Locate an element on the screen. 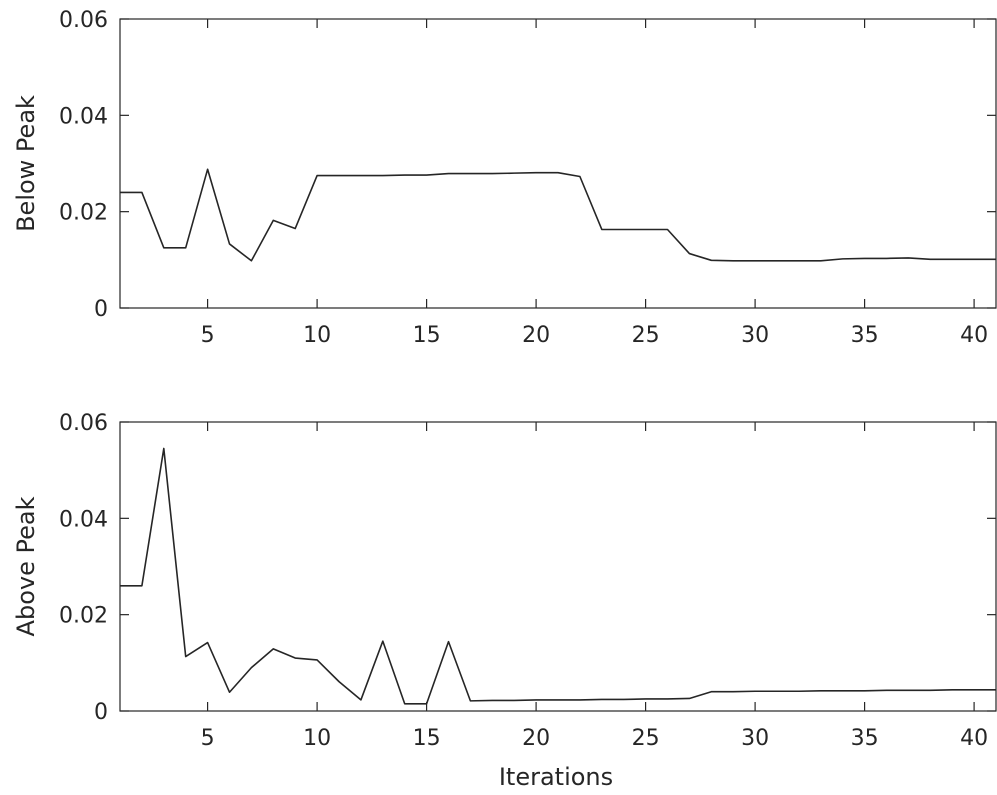  x-axis-label: Iterations is located at coordinates (556, 777).